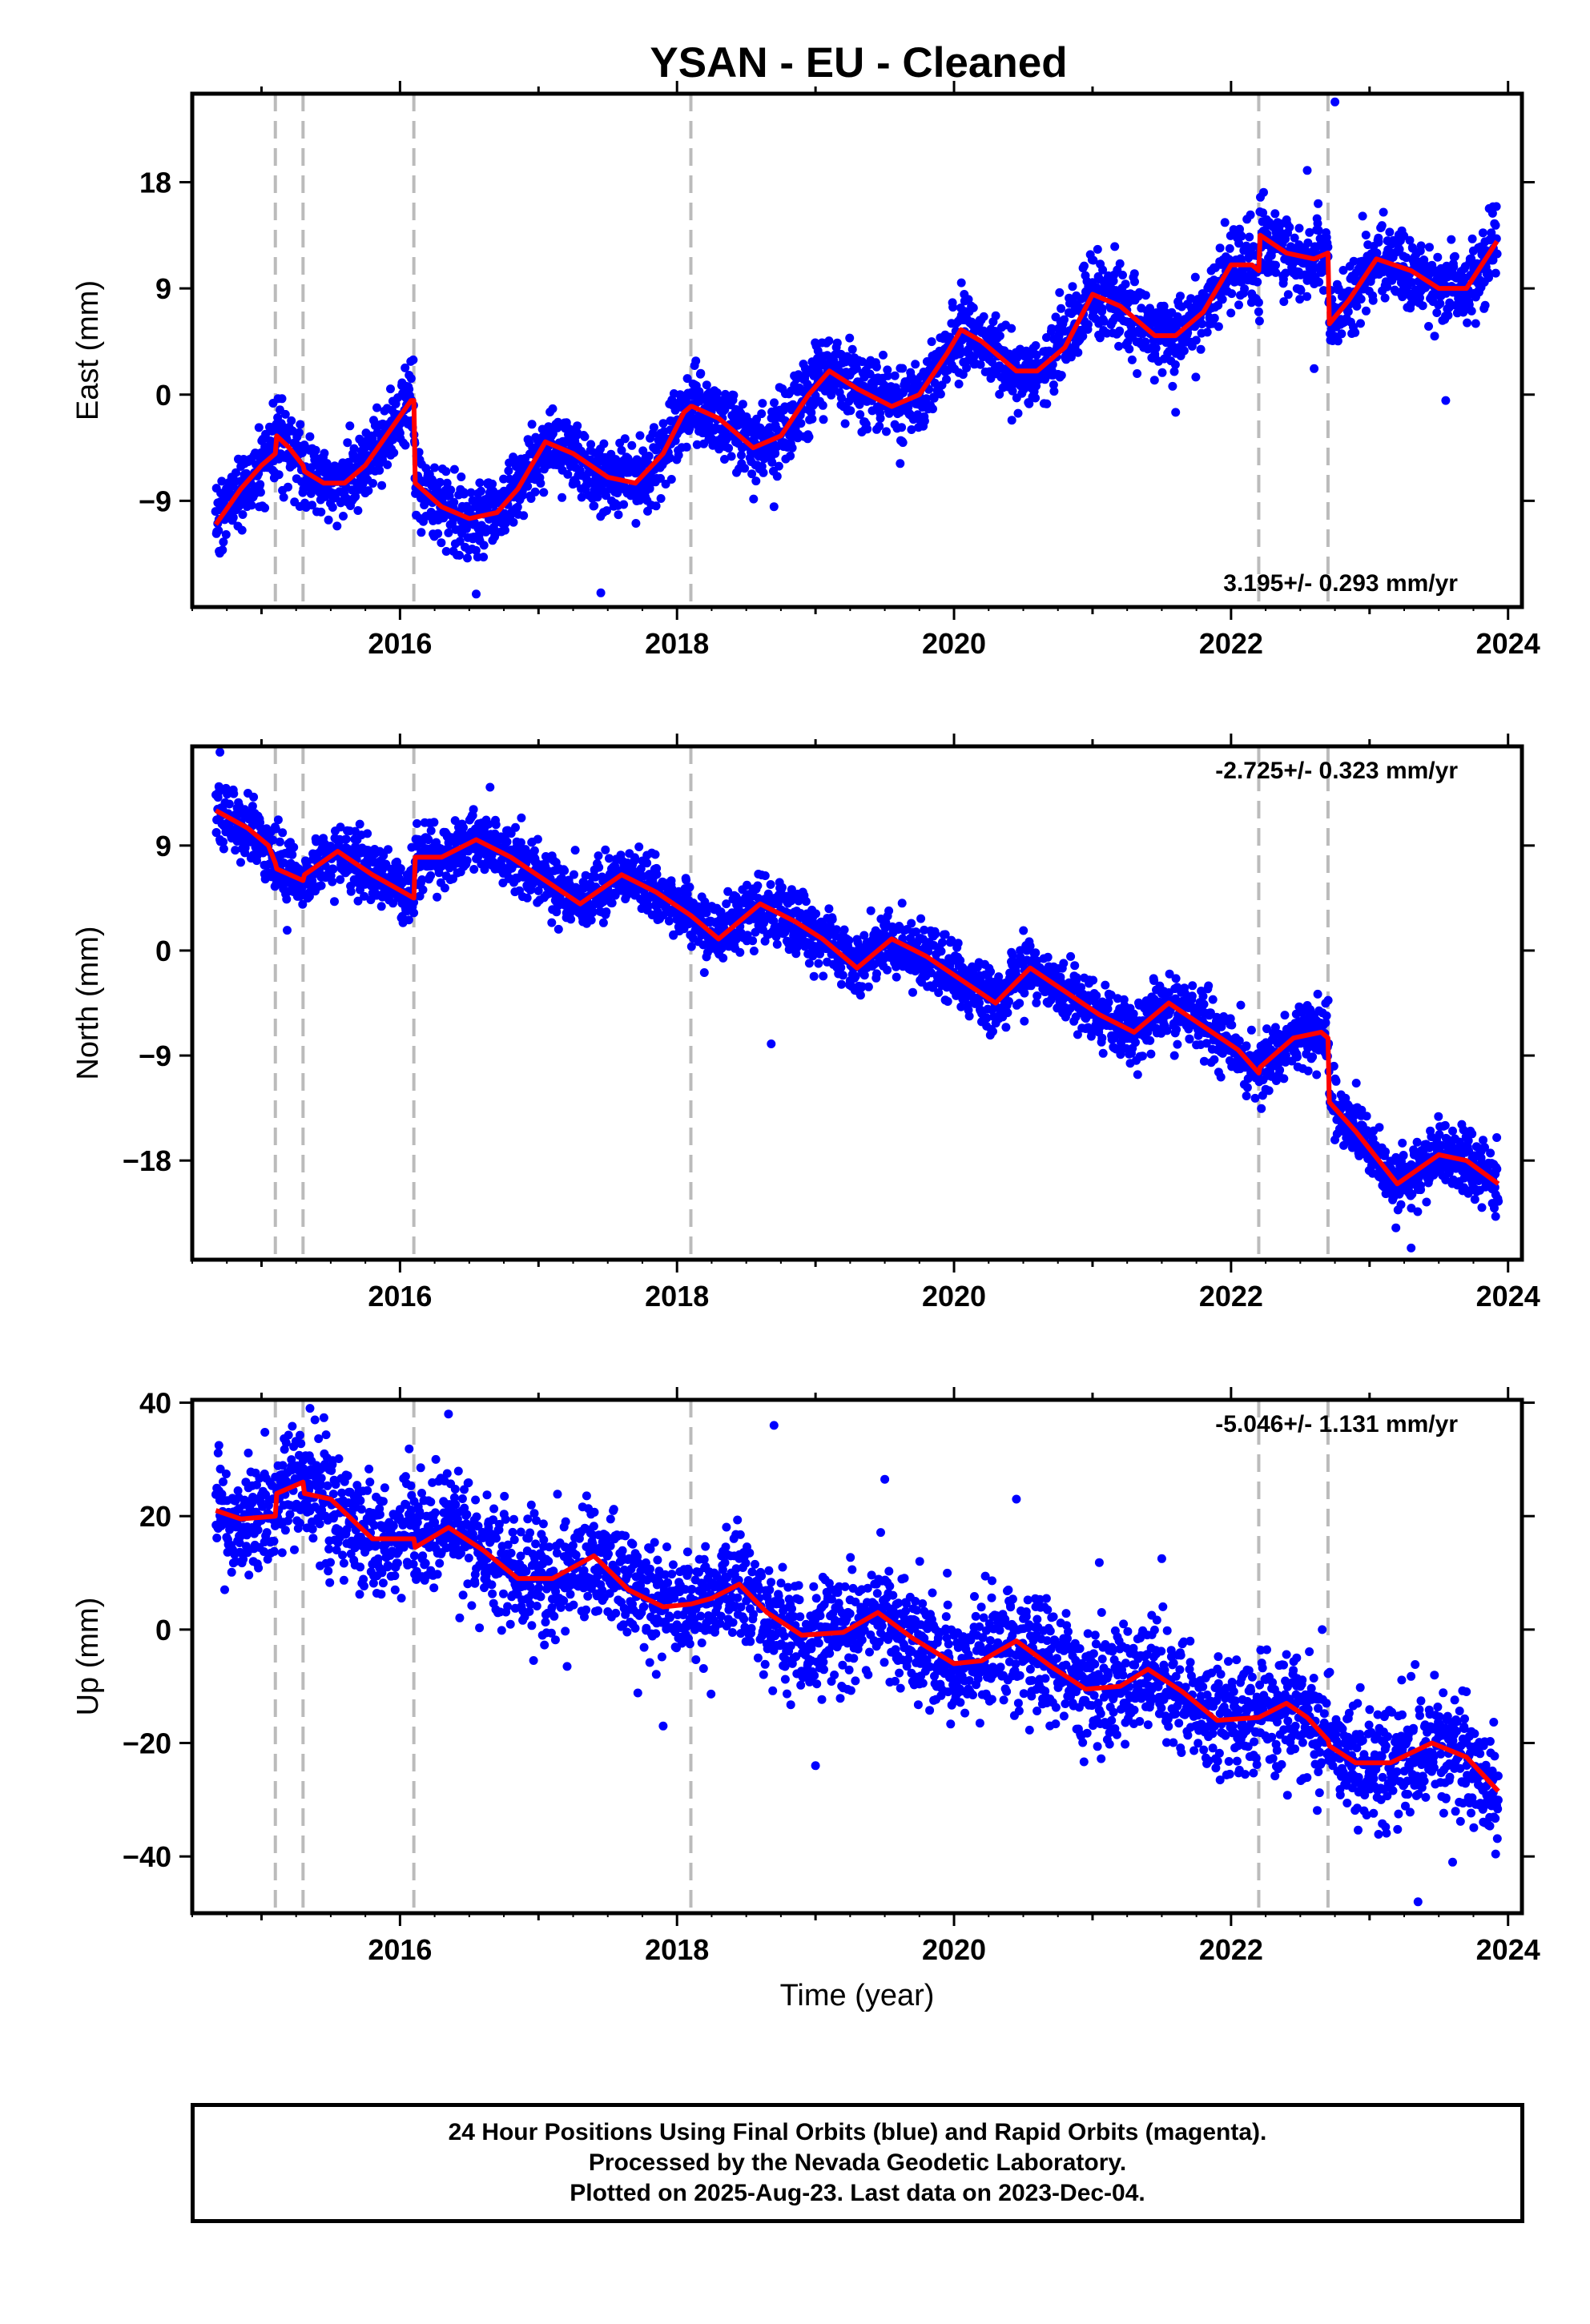 Image resolution: width=1590 pixels, height=2324 pixels. Describe the element at coordinates (1508, 644) in the screenshot. I see `east-xtick-label: 2024` at that location.